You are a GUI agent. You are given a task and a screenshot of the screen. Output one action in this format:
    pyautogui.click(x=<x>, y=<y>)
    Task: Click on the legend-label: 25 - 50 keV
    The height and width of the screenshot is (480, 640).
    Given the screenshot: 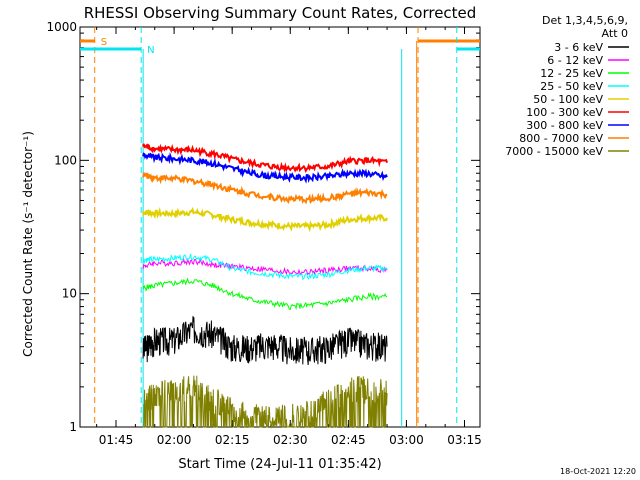 What is the action you would take?
    pyautogui.click(x=571, y=86)
    